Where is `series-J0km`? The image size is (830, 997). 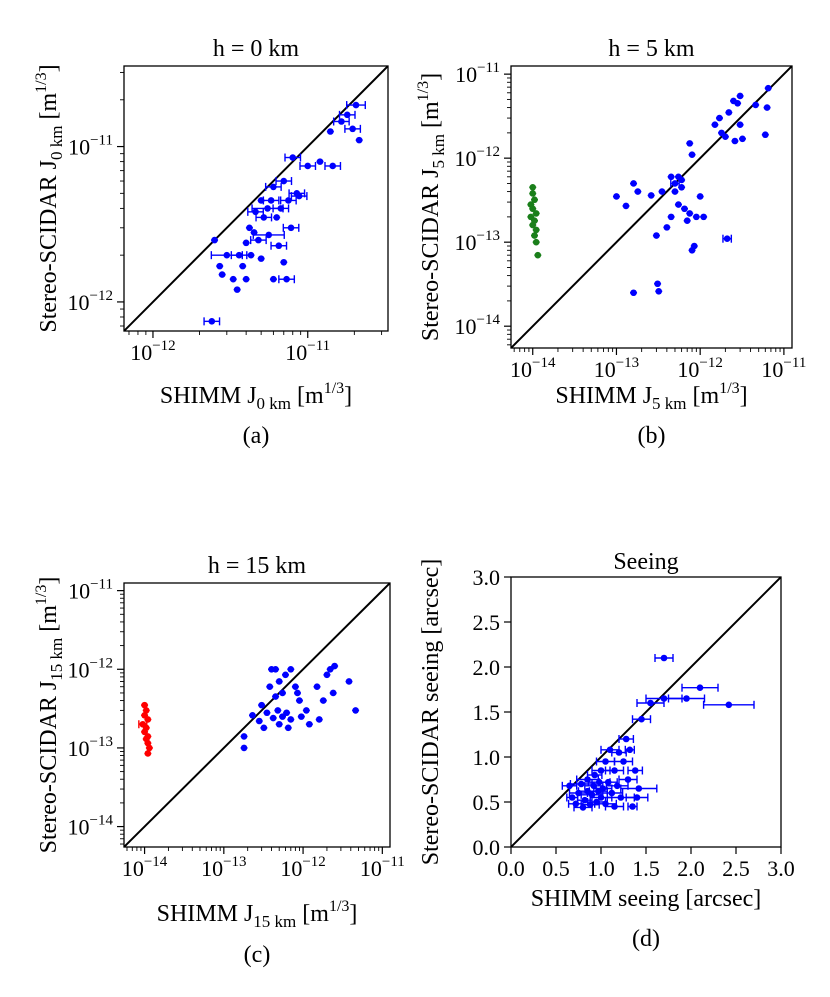
series-J0km is located at coordinates (284, 213).